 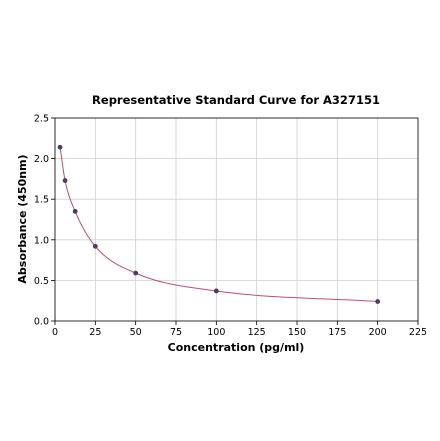 What do you see at coordinates (297, 332) in the screenshot?
I see `x-tick-label: 150` at bounding box center [297, 332].